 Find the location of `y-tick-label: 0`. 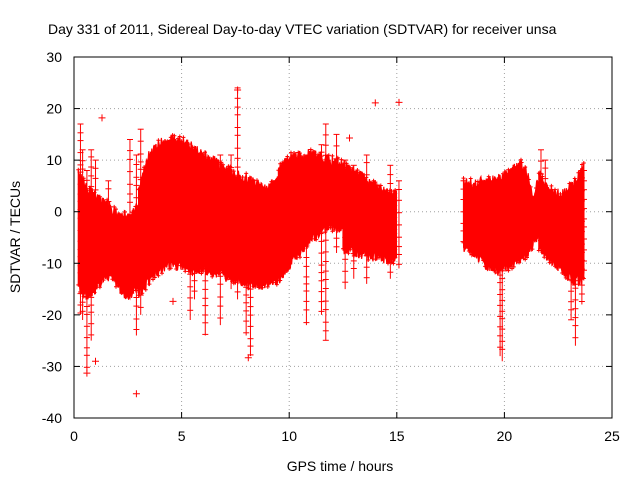

y-tick-label: 0 is located at coordinates (58, 212).